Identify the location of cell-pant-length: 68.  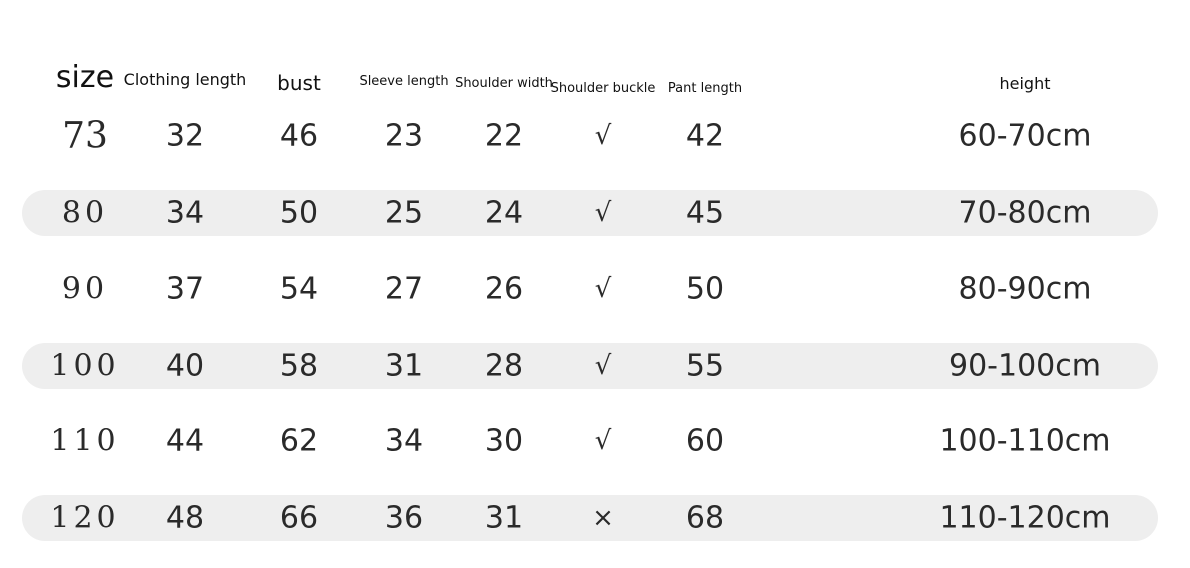
(705, 518).